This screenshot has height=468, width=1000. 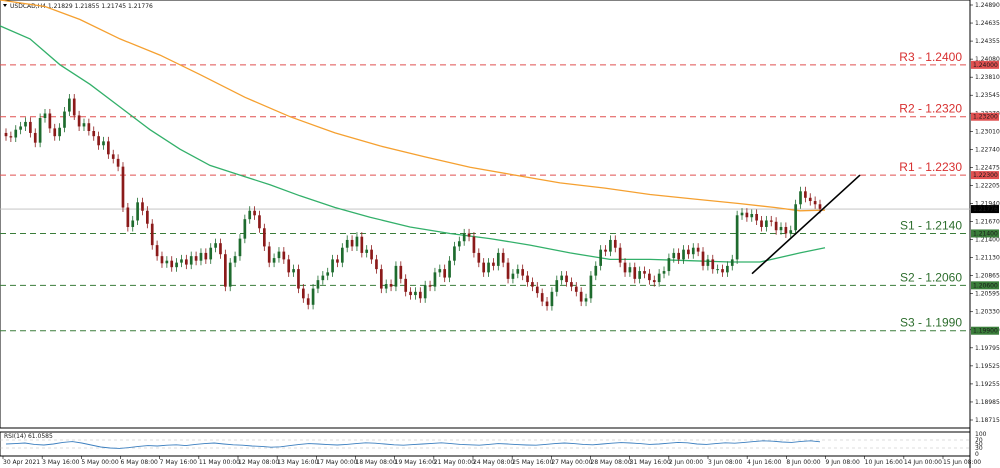 What do you see at coordinates (987, 41) in the screenshot?
I see `price-axis-label: 1.24355` at bounding box center [987, 41].